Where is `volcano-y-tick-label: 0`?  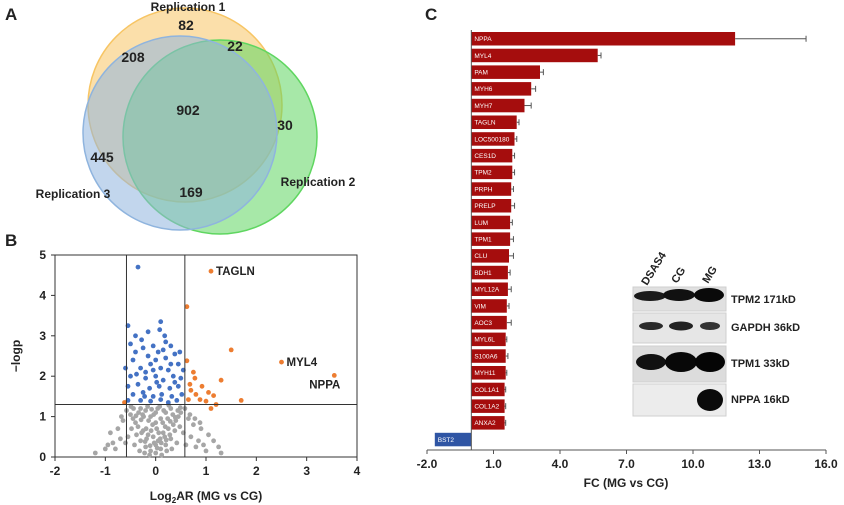 volcano-y-tick-label: 0 is located at coordinates (42, 457).